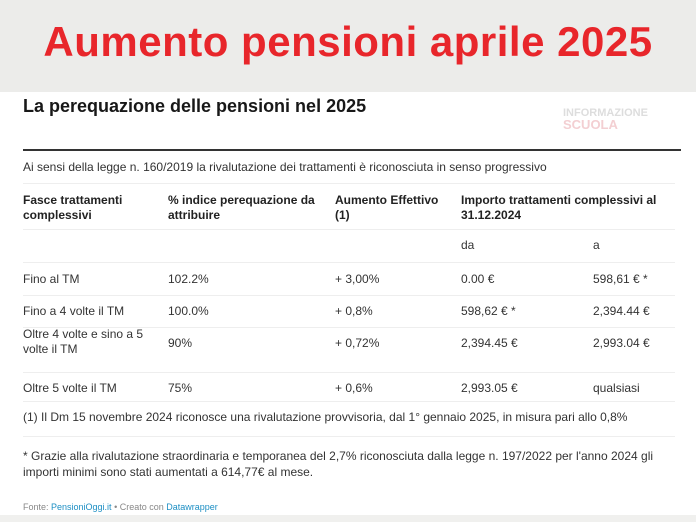 This screenshot has width=696, height=522. I want to click on table-cell: qualsiasi, so click(616, 388).